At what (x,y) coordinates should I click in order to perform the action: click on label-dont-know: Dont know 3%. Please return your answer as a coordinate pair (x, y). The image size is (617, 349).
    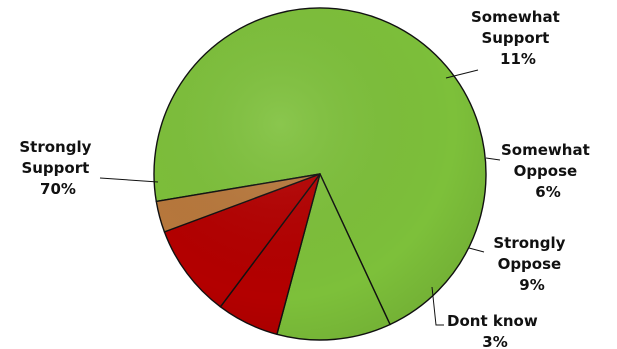
    Looking at the image, I should click on (495, 330).